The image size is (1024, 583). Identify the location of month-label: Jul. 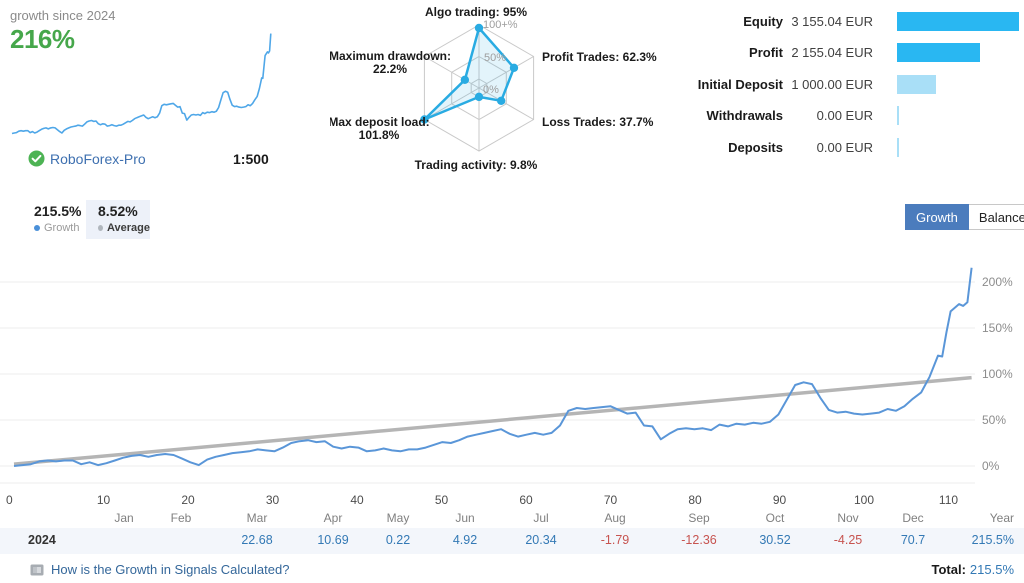
(541, 518).